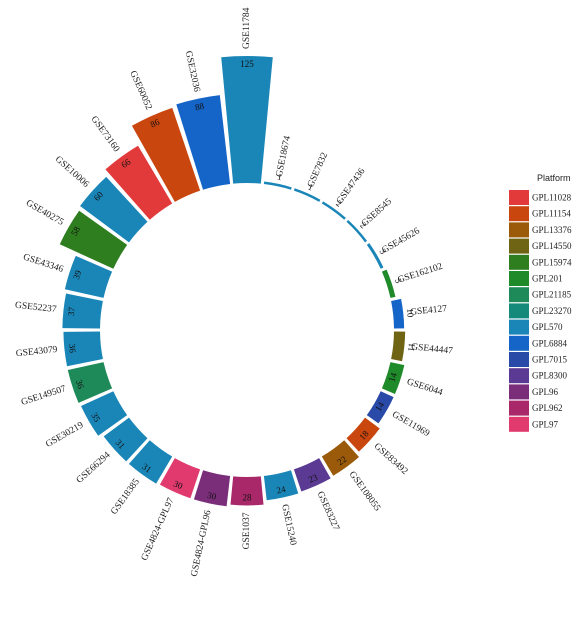 The image size is (576, 627). What do you see at coordinates (313, 478) in the screenshot?
I see `value-label-gse83227: 23` at bounding box center [313, 478].